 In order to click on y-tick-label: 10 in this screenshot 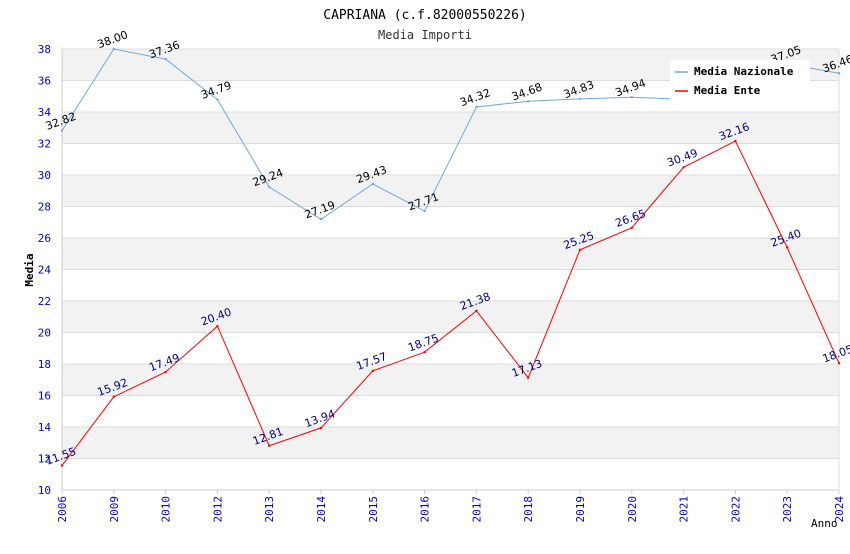, I will do `click(44, 490)`.